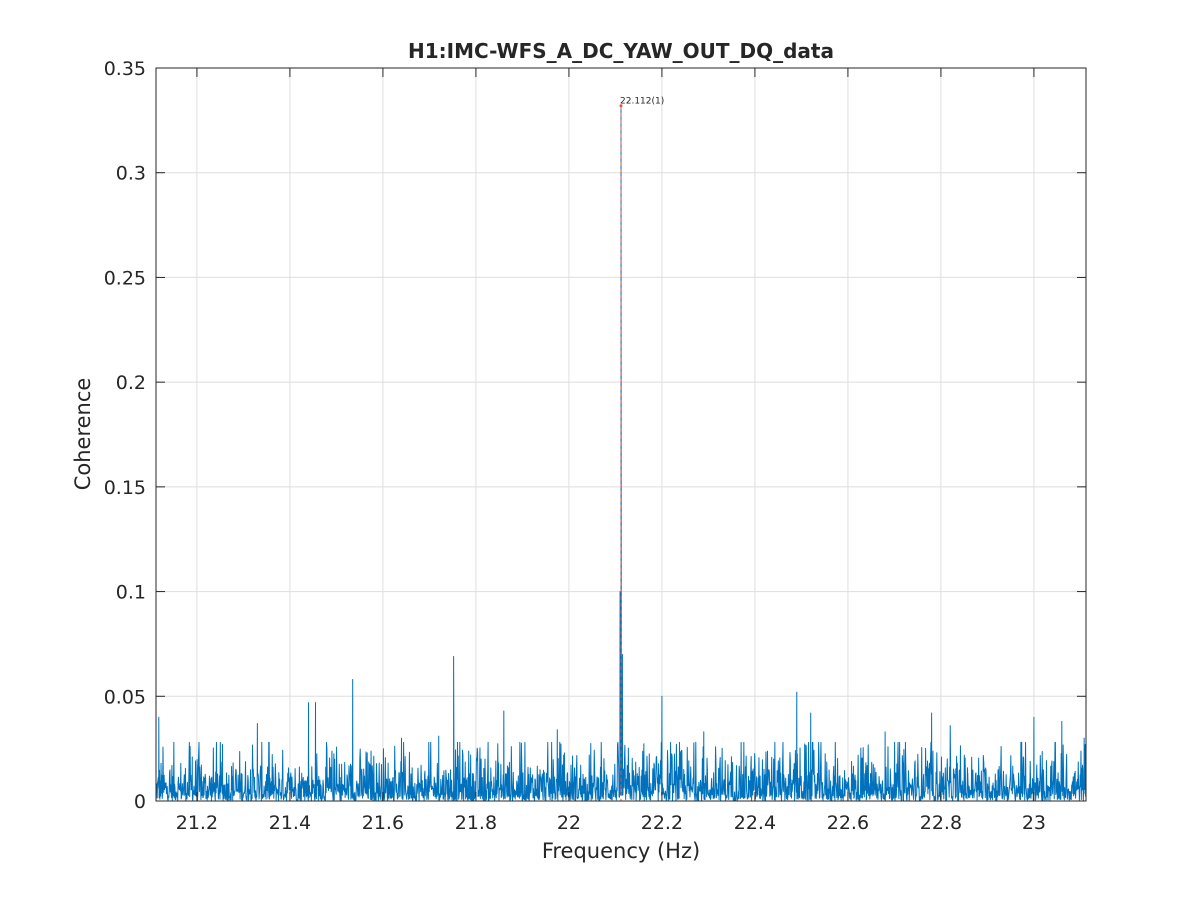 This screenshot has width=1200, height=900. What do you see at coordinates (848, 823) in the screenshot?
I see `x-tick-label: 22.6` at bounding box center [848, 823].